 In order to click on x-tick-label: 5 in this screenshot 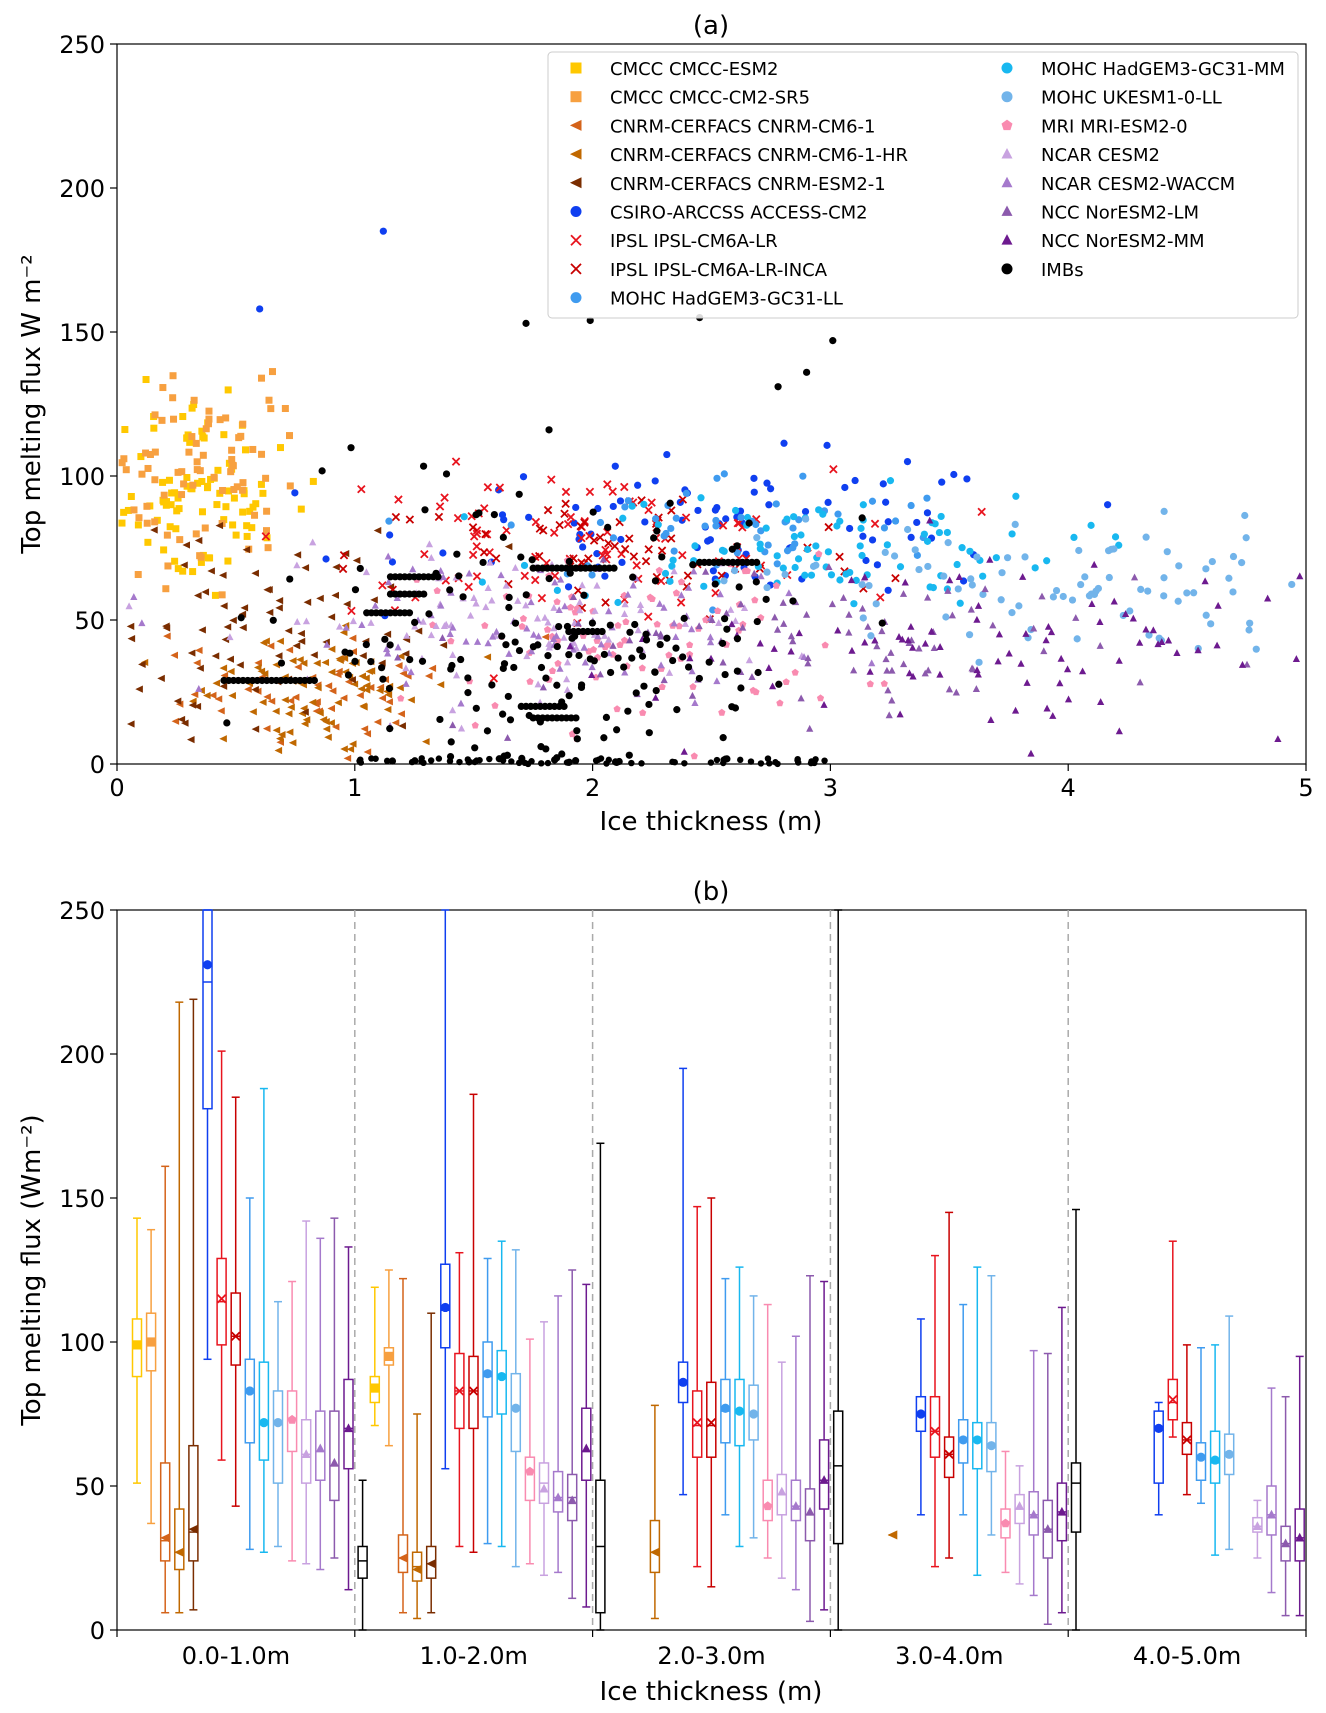, I will do `click(1305, 788)`.